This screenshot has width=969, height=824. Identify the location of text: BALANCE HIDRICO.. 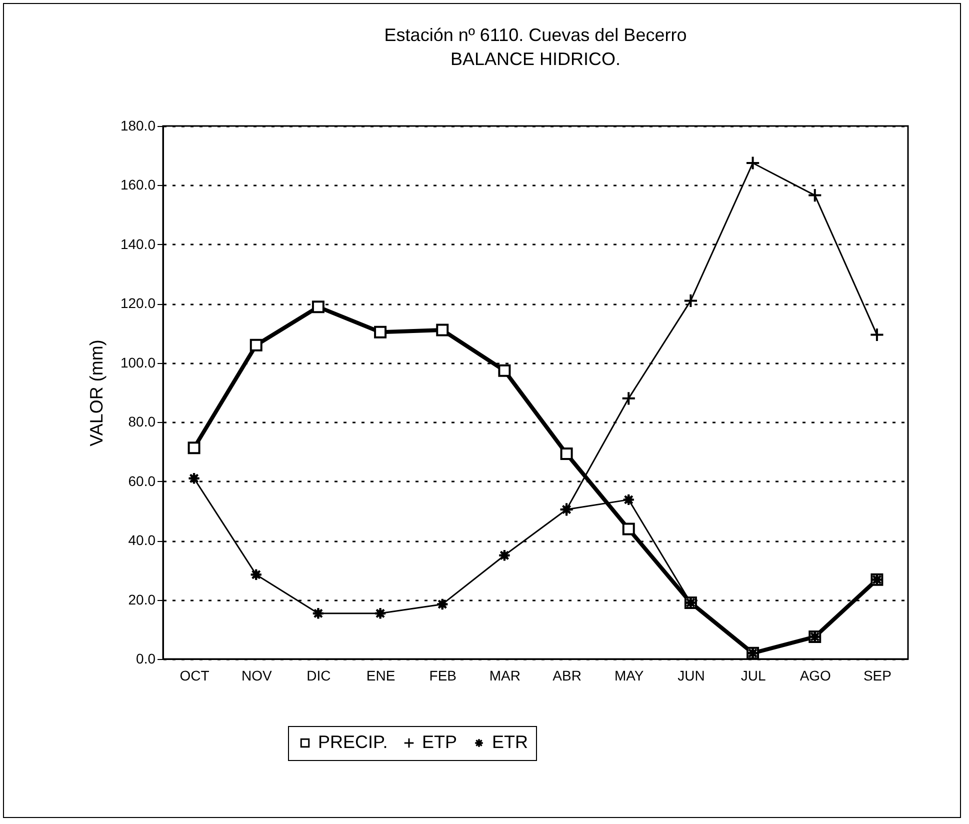
(535, 59).